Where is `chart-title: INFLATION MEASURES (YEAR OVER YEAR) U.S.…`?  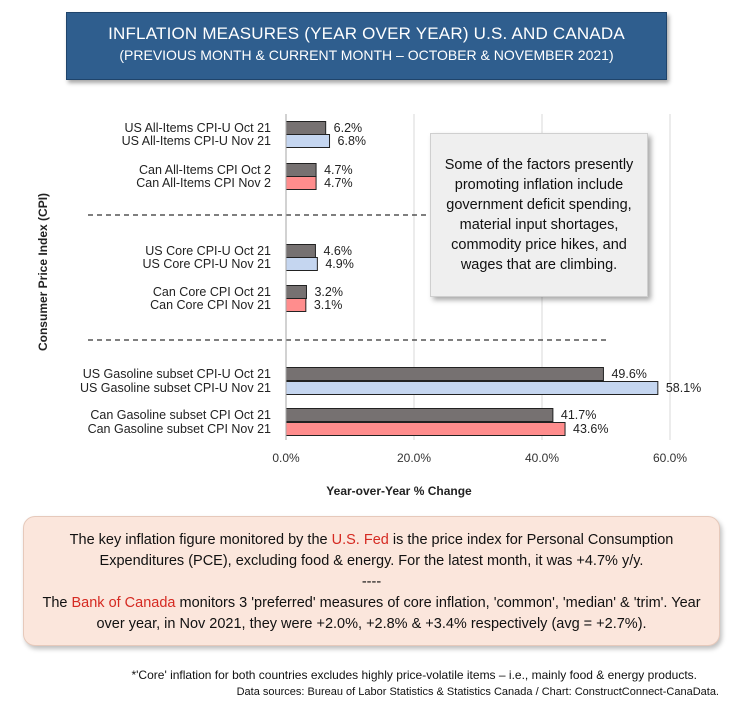
chart-title: INFLATION MEASURES (YEAR OVER YEAR) U.S.… is located at coordinates (366, 33).